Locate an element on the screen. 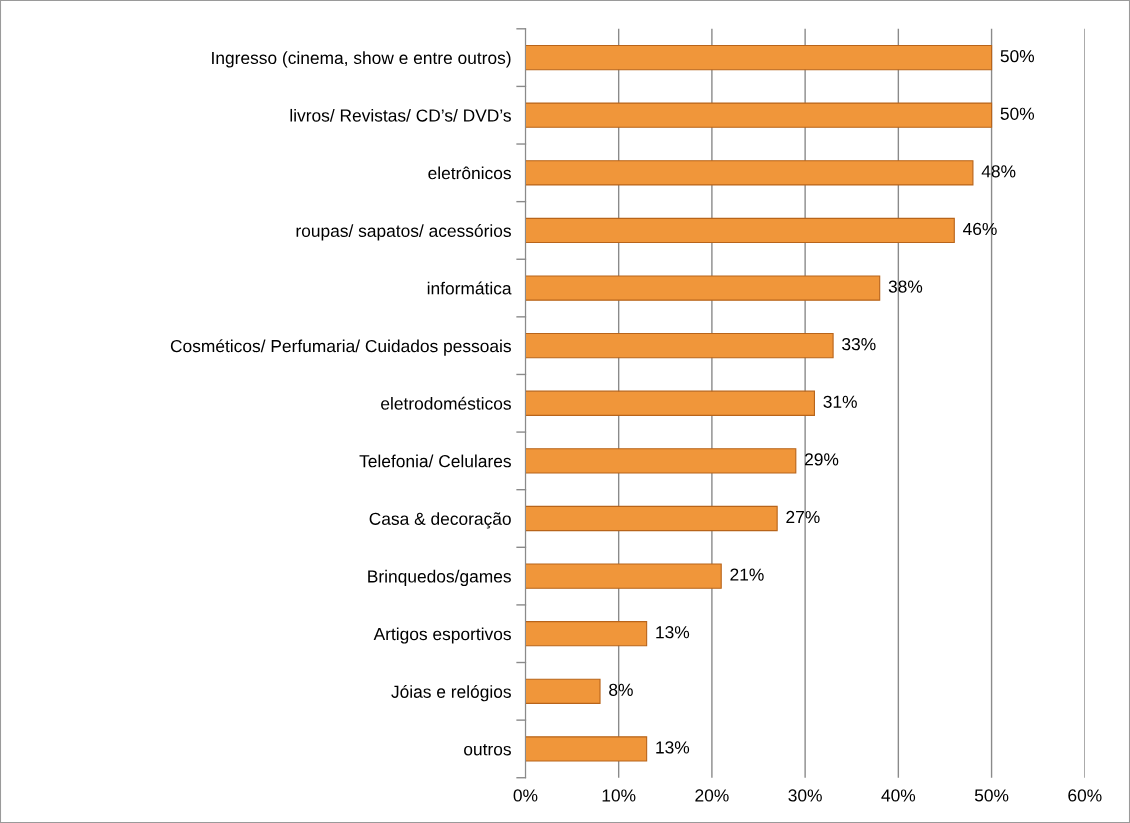 The width and height of the screenshot is (1130, 823). data-label: 33% is located at coordinates (859, 344).